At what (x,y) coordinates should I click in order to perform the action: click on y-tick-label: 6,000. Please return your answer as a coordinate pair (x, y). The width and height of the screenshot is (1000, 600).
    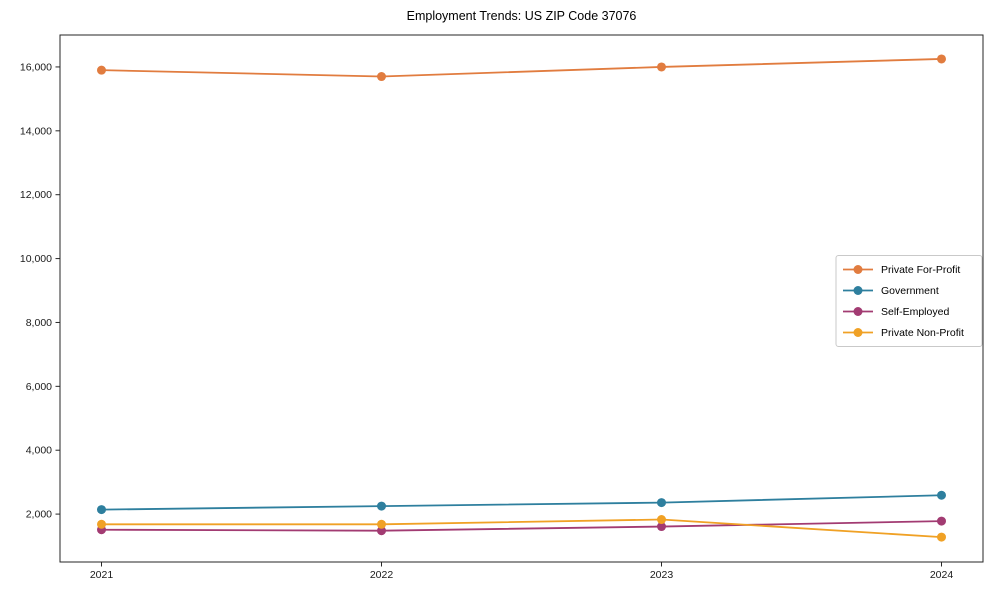
    Looking at the image, I should click on (39, 387).